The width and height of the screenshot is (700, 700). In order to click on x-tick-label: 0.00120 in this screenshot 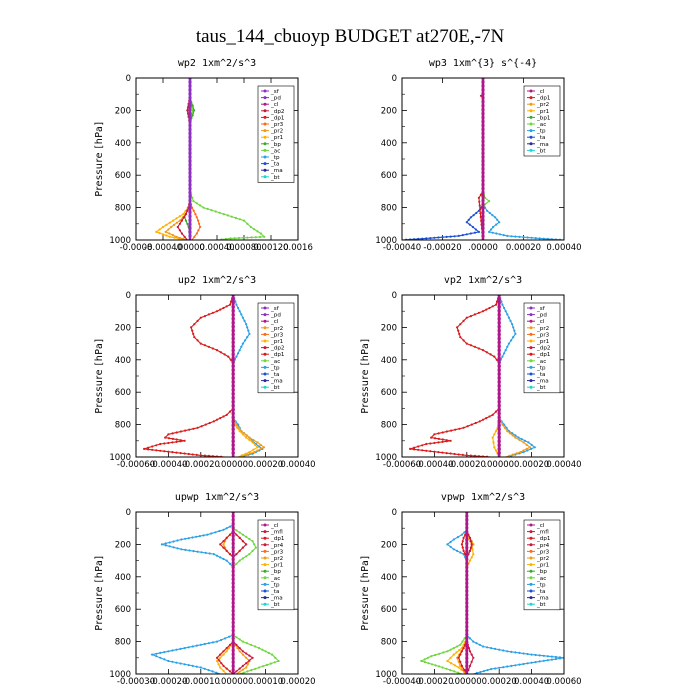, I will do `click(270, 248)`.